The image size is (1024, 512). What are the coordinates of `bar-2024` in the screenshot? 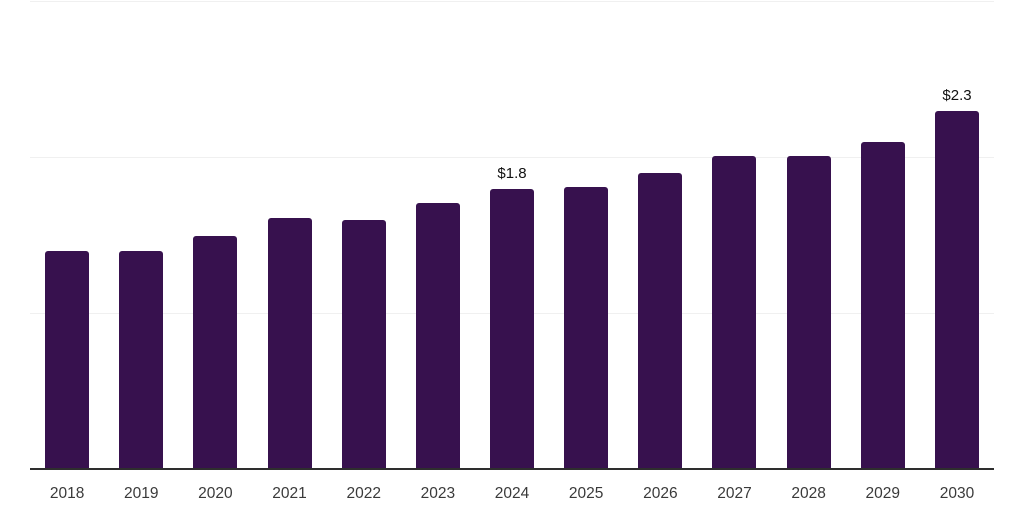 It's located at (512, 328).